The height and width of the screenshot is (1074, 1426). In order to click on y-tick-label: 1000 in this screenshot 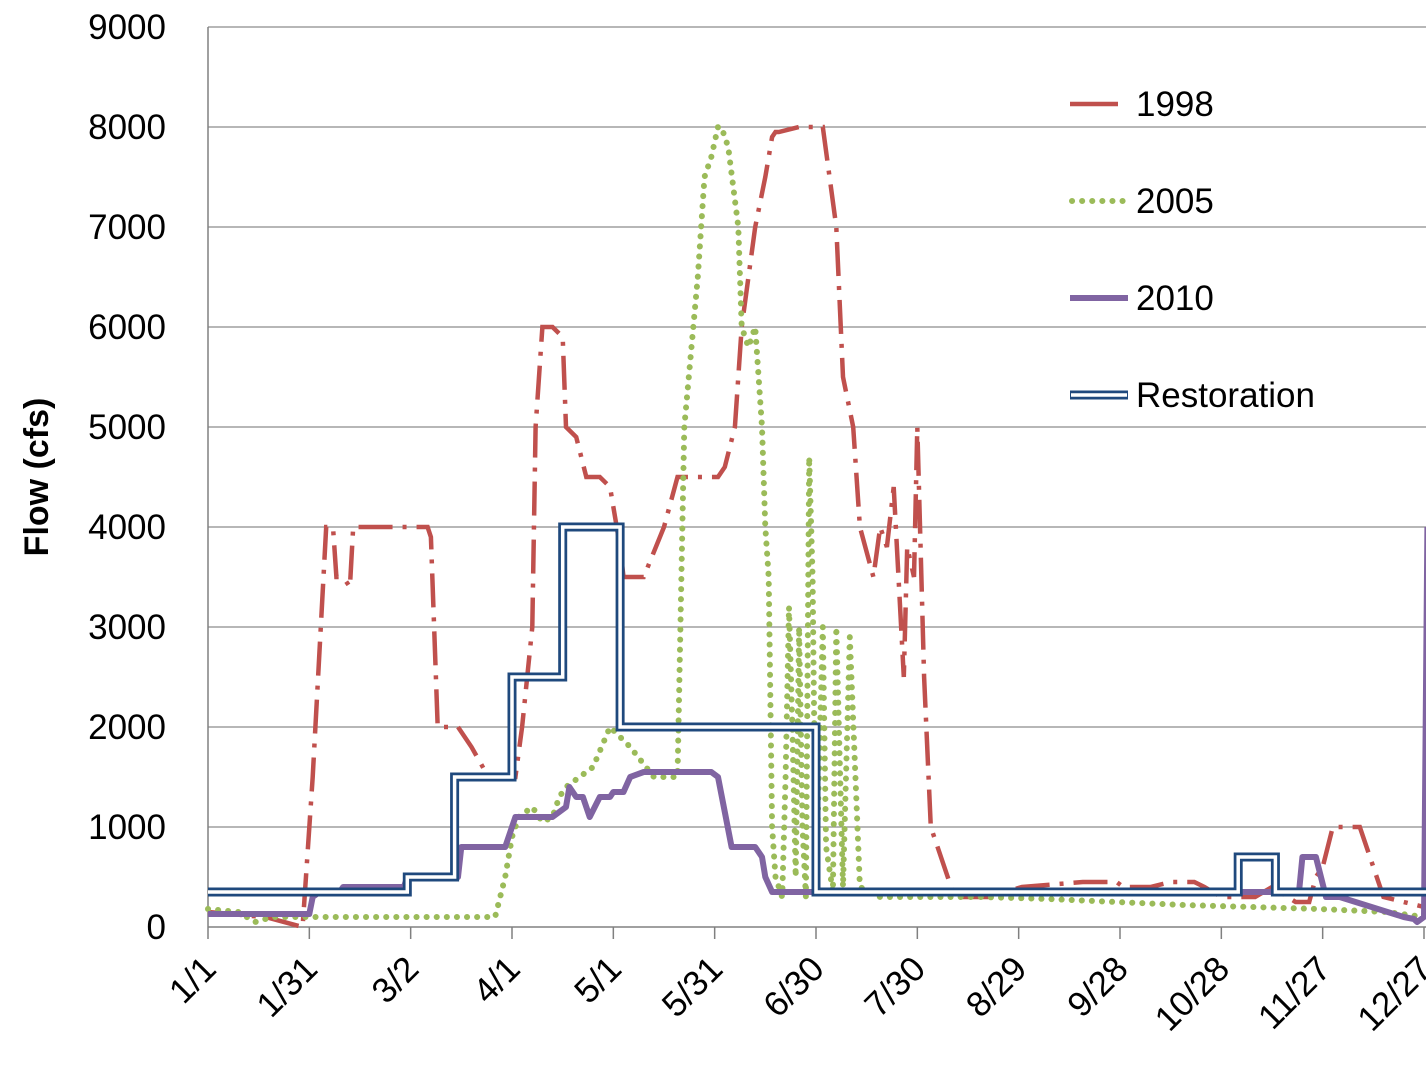, I will do `click(127, 827)`.